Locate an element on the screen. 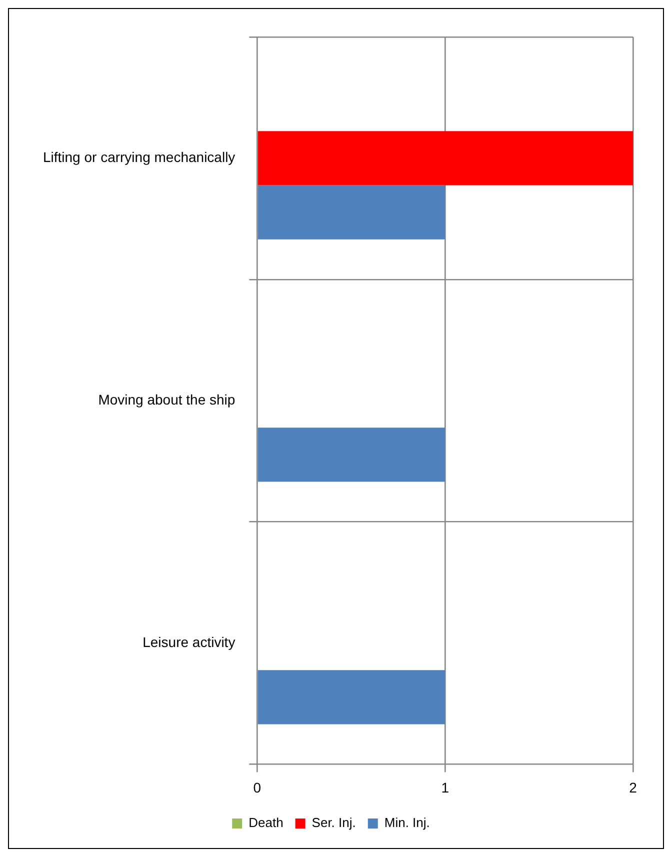 The image size is (672, 857). x-tick-label: 1 is located at coordinates (445, 787).